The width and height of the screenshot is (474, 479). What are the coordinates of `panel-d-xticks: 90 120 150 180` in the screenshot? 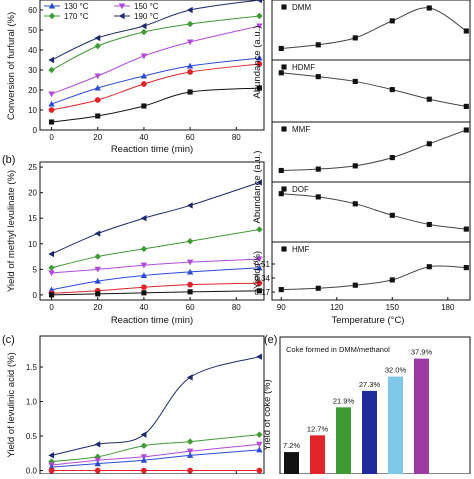 It's located at (366, 304).